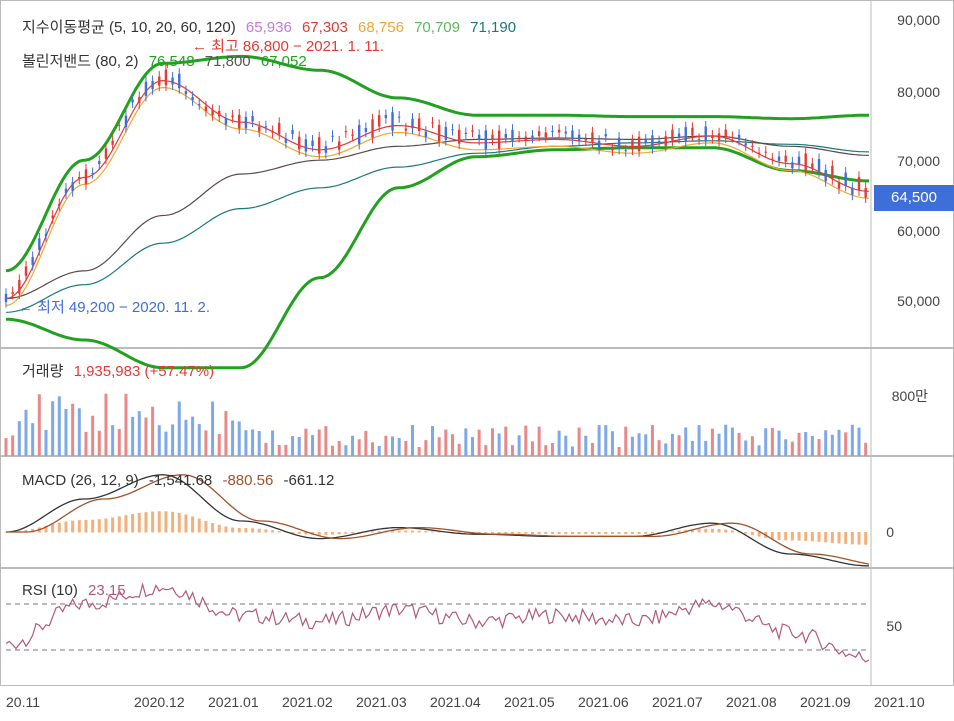  I want to click on bb-legend: 볼린저밴드 (80, 2) 76,548 71,800 67,052, so click(167, 60).